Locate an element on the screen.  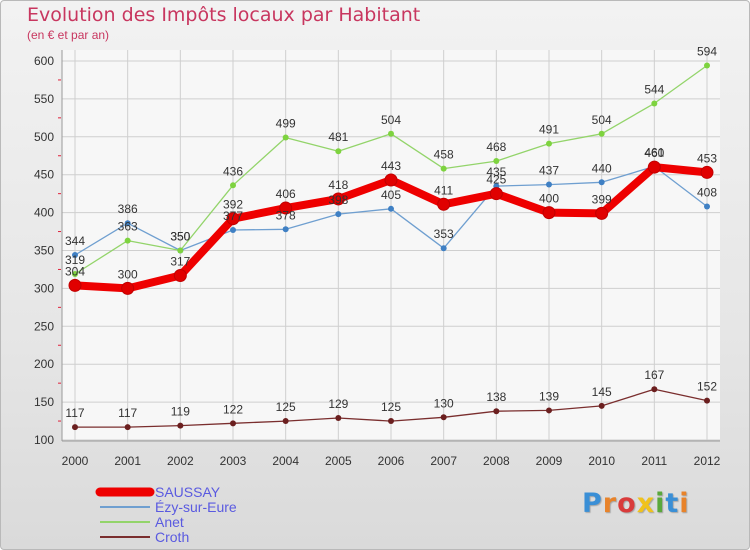
y-tick-label: 600 is located at coordinates (44, 61).